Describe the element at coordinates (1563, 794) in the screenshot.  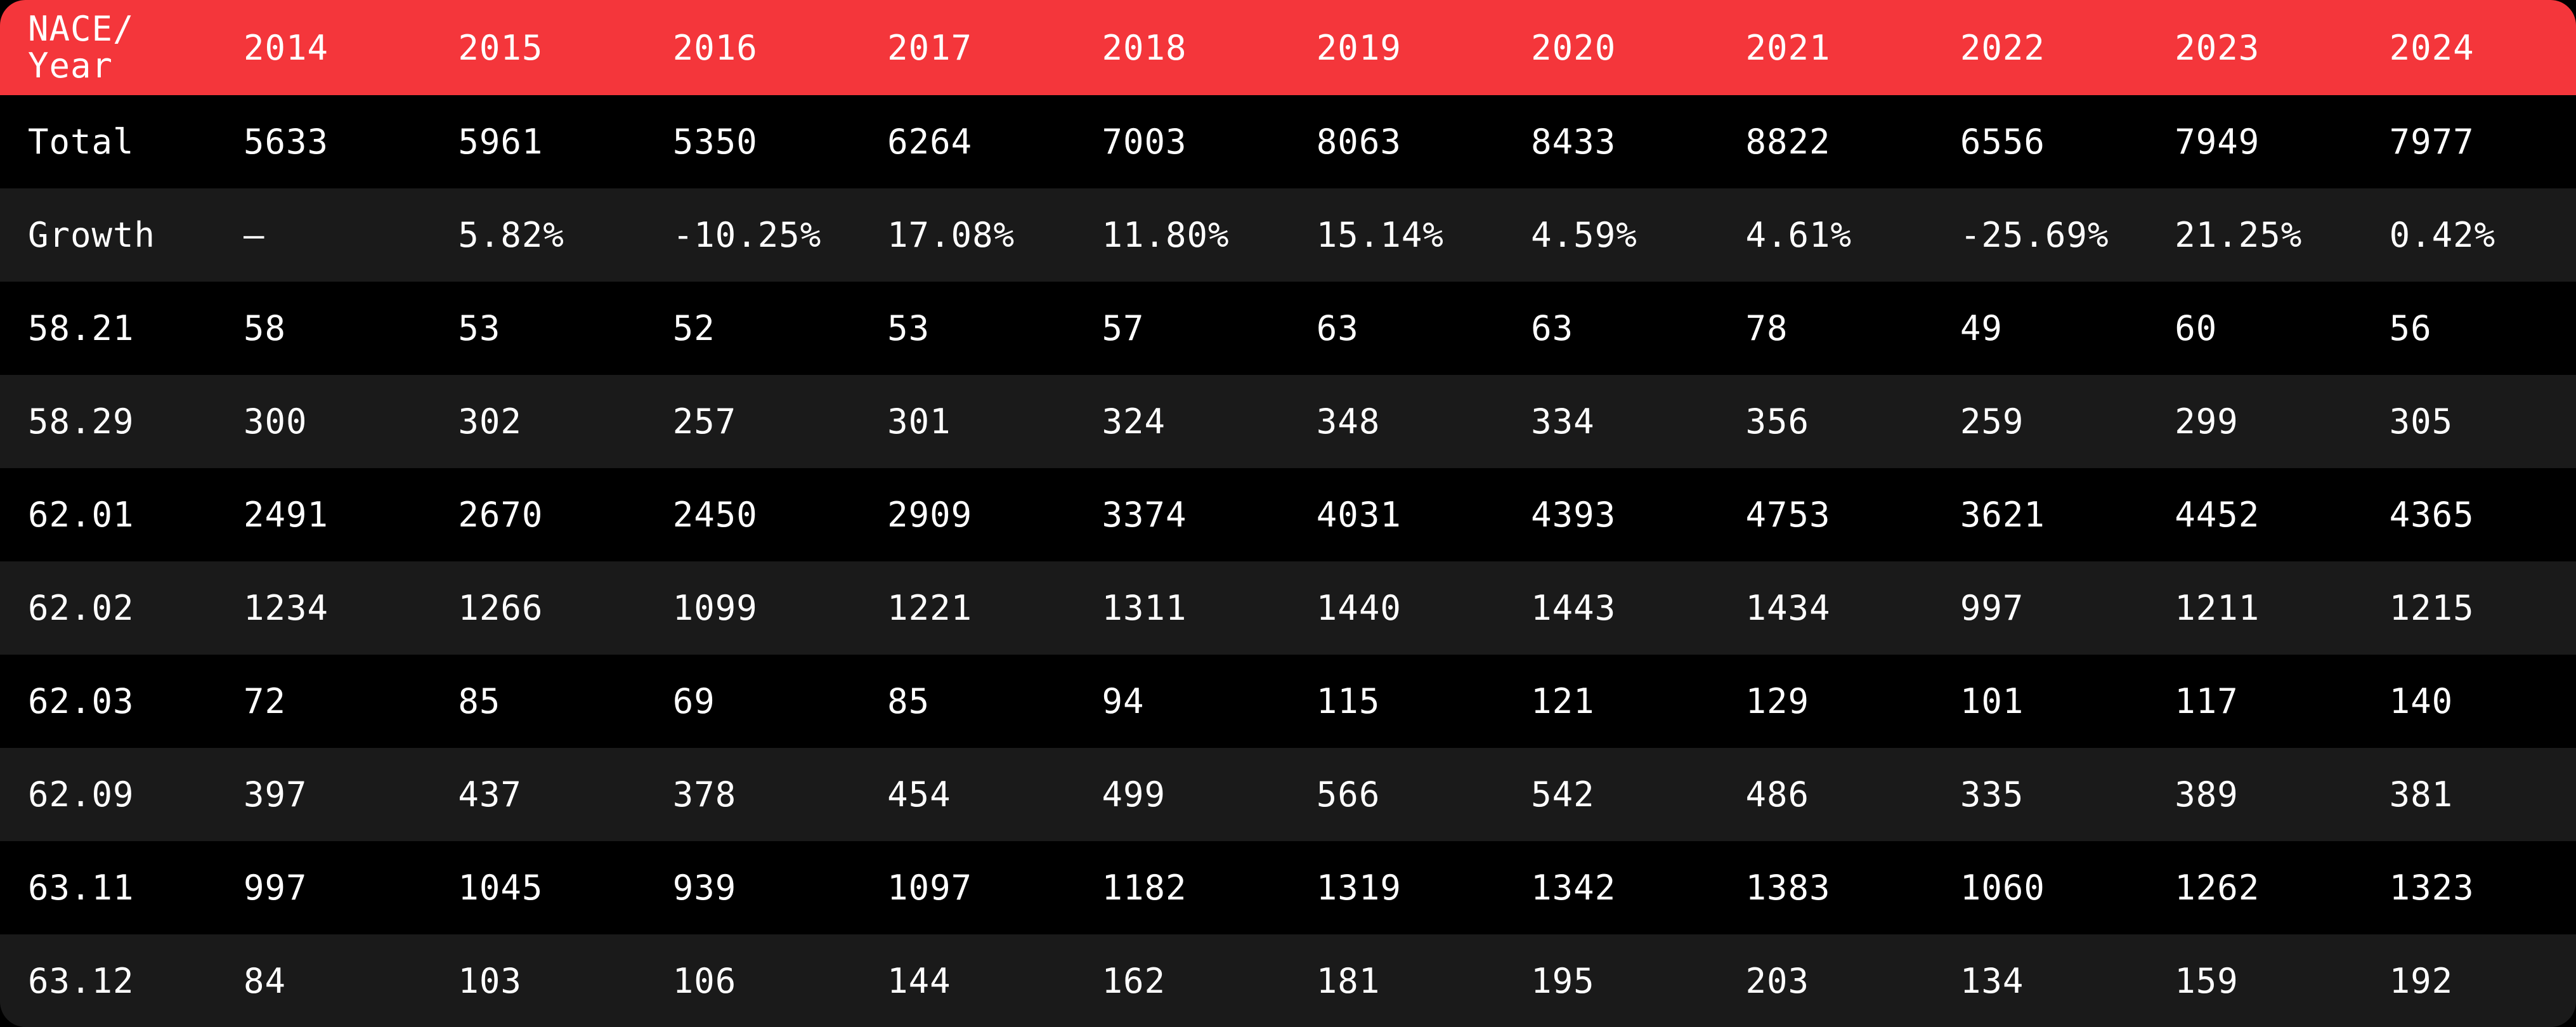
I see `table-cell: 542` at that location.